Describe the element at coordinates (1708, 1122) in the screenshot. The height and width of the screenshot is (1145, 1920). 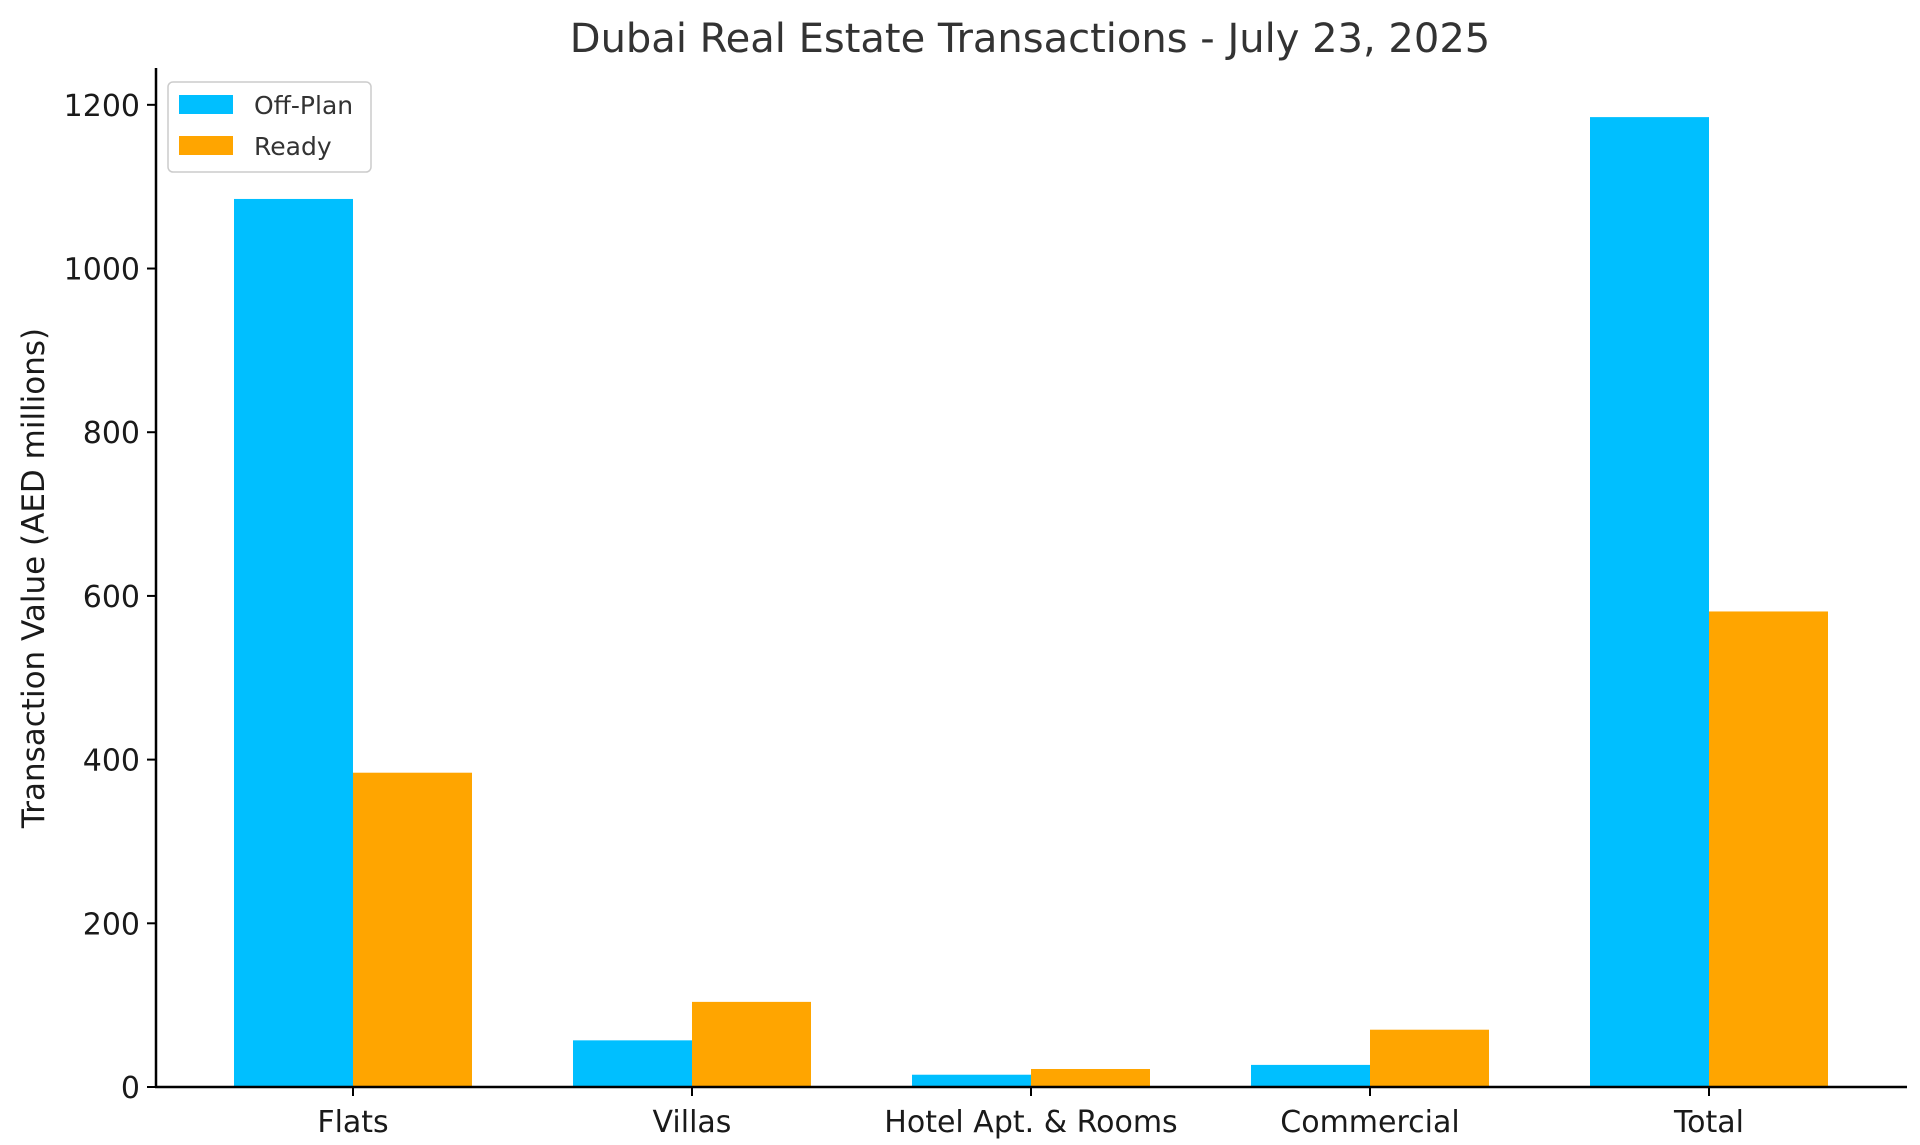
I see `x-tick-label-total: Total` at that location.